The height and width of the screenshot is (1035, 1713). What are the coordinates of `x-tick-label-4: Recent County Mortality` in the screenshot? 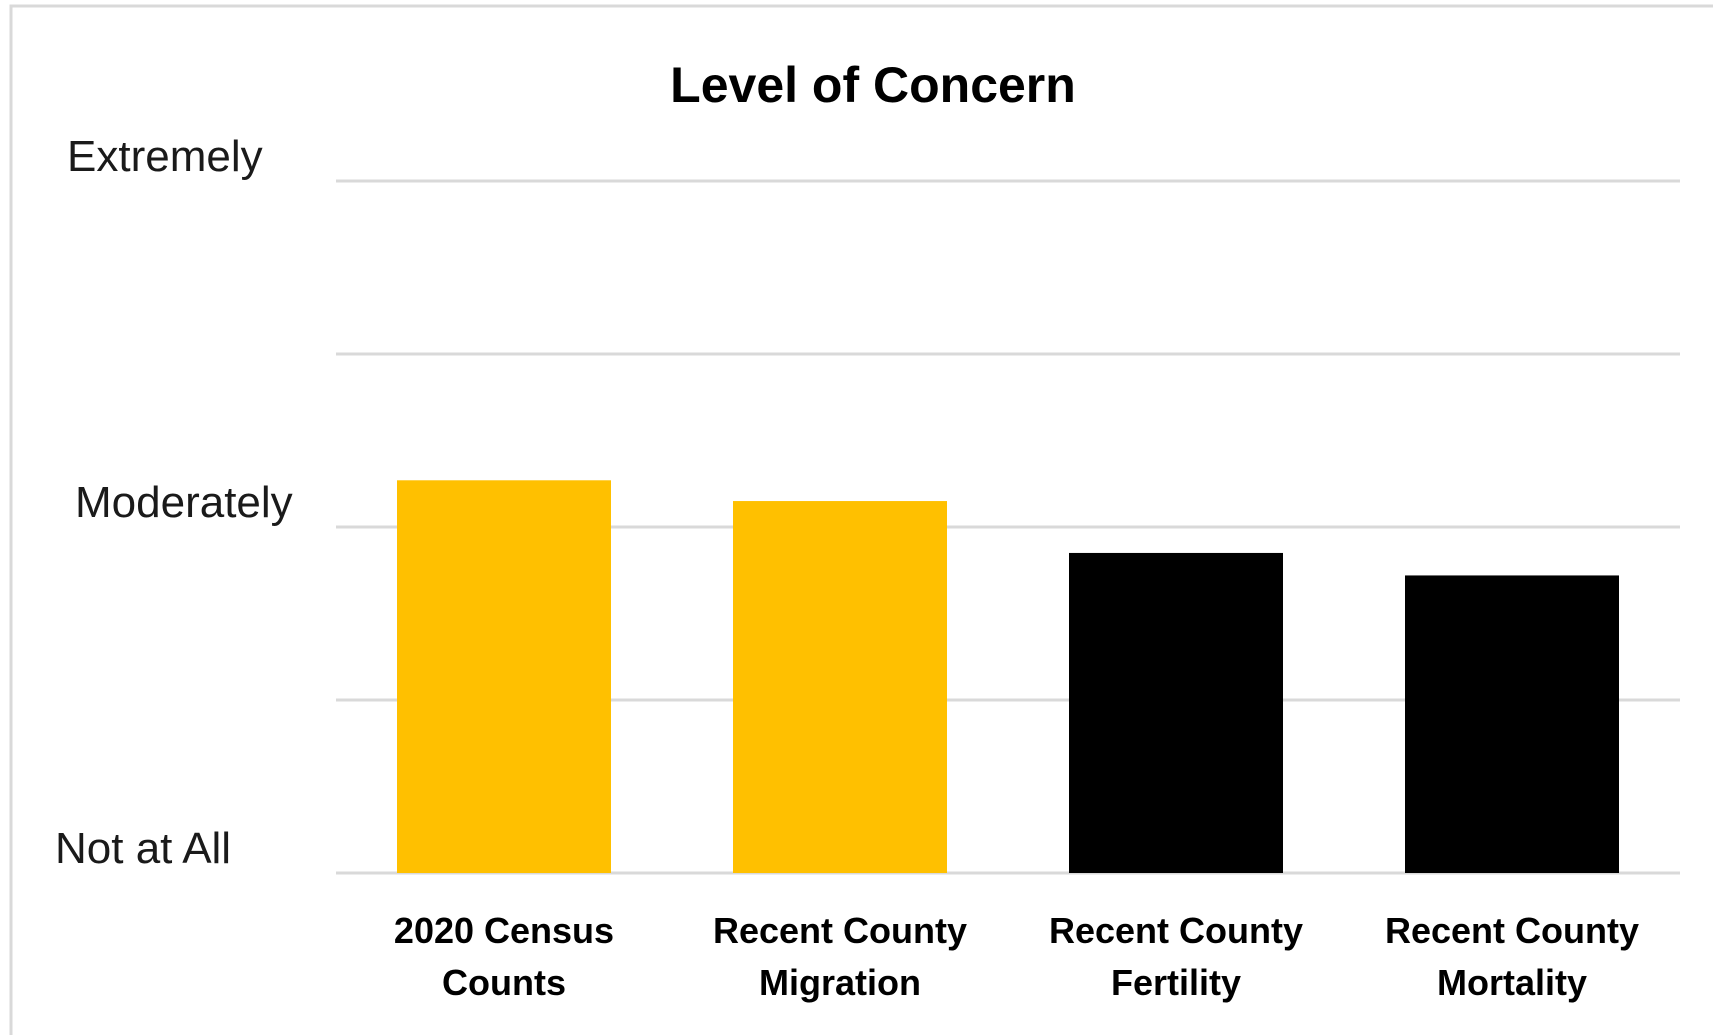 It's located at (1512, 956).